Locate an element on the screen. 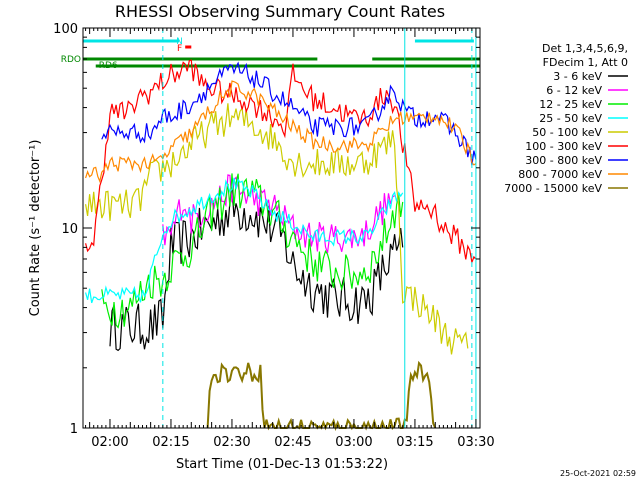 Image resolution: width=640 pixels, height=480 pixels. flag-label-f: F is located at coordinates (179, 49).